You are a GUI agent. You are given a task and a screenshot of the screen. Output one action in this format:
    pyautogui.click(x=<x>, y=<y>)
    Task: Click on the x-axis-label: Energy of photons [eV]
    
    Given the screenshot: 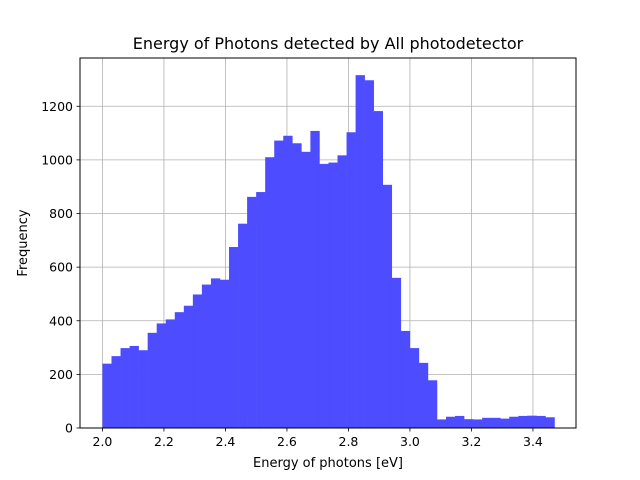 What is the action you would take?
    pyautogui.click(x=328, y=463)
    